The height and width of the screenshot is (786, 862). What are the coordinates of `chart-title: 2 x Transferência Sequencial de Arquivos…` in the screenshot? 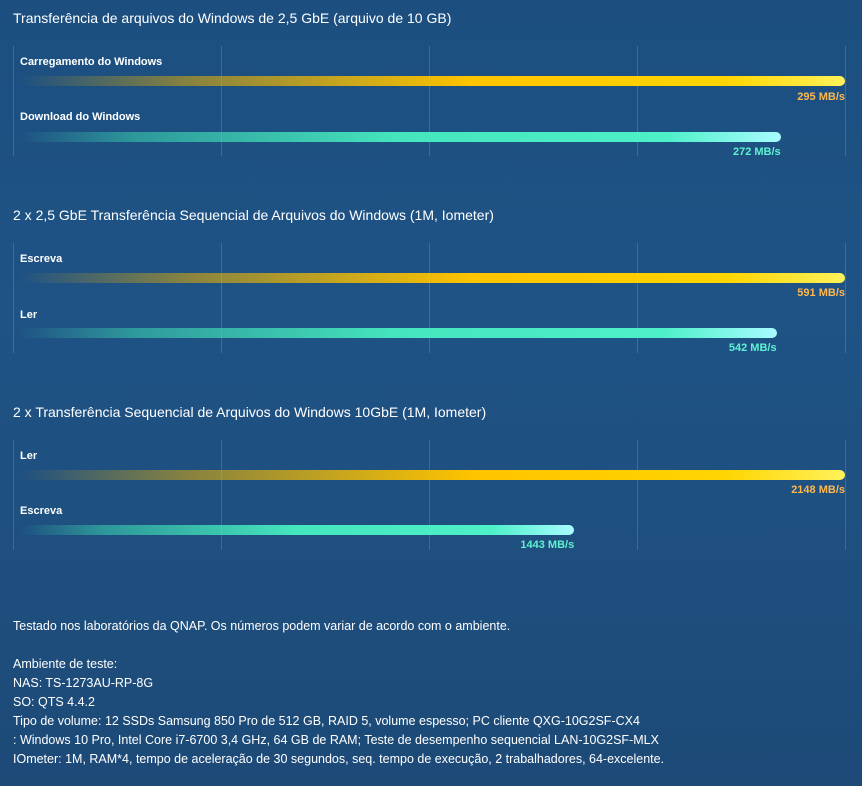 It's located at (250, 412).